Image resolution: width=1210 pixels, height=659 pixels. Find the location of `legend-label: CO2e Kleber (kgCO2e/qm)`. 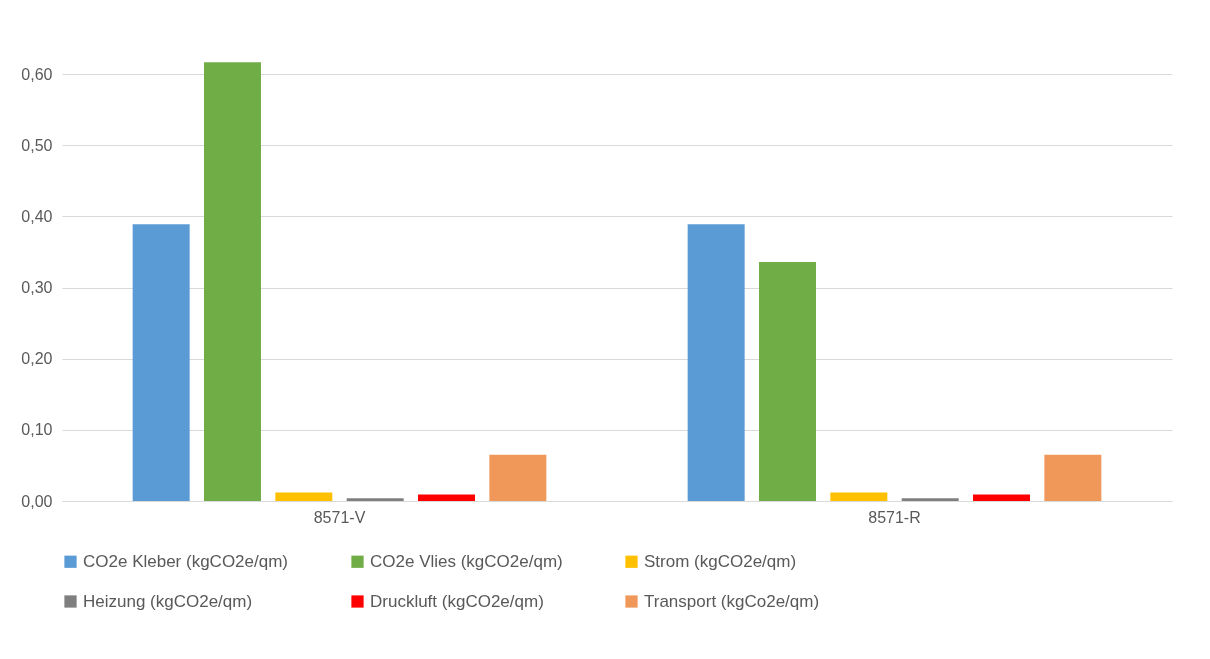

legend-label: CO2e Kleber (kgCO2e/qm) is located at coordinates (186, 561).